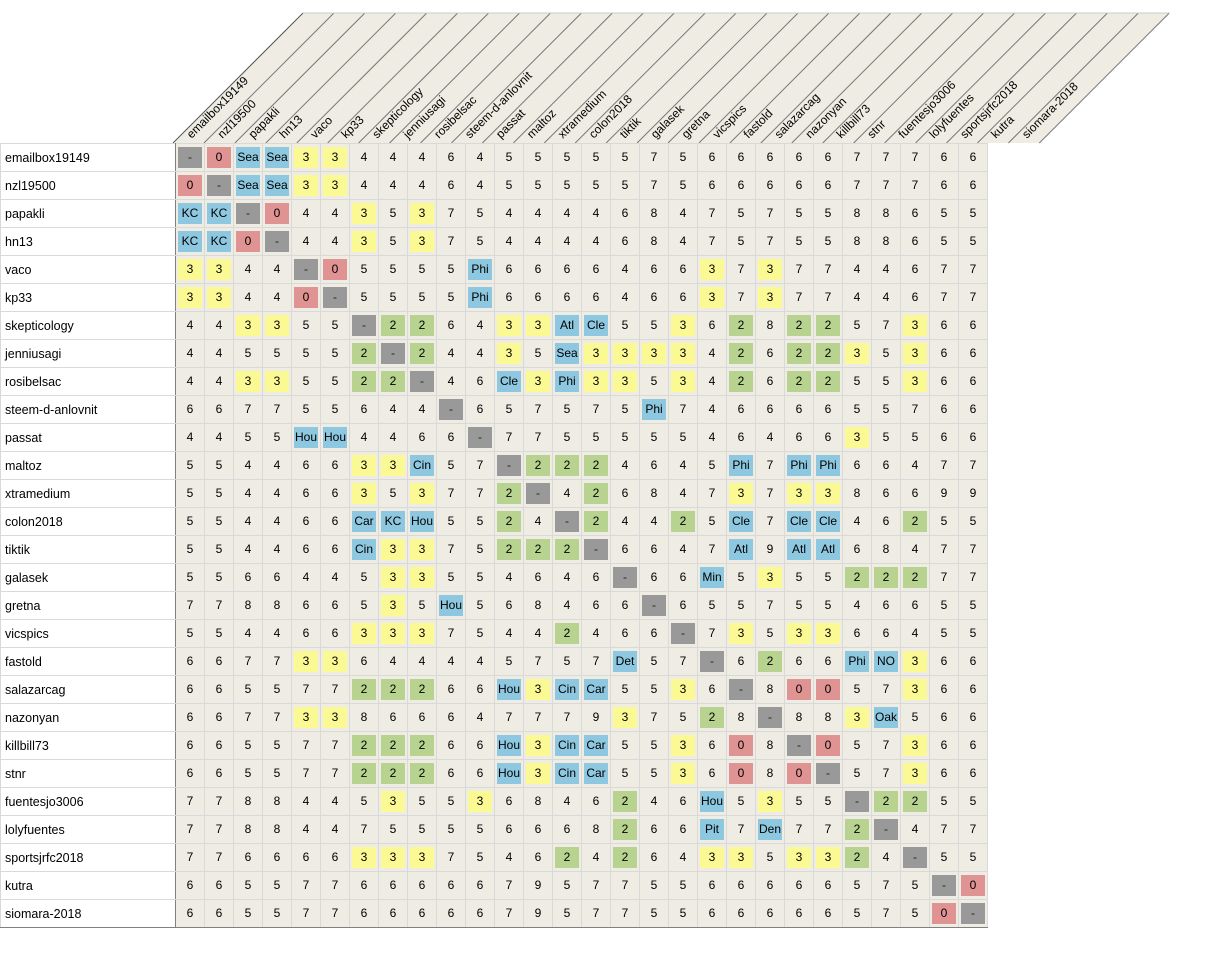 The image size is (1228, 956). Describe the element at coordinates (306, 297) in the screenshot. I see `cell-value: 0` at that location.